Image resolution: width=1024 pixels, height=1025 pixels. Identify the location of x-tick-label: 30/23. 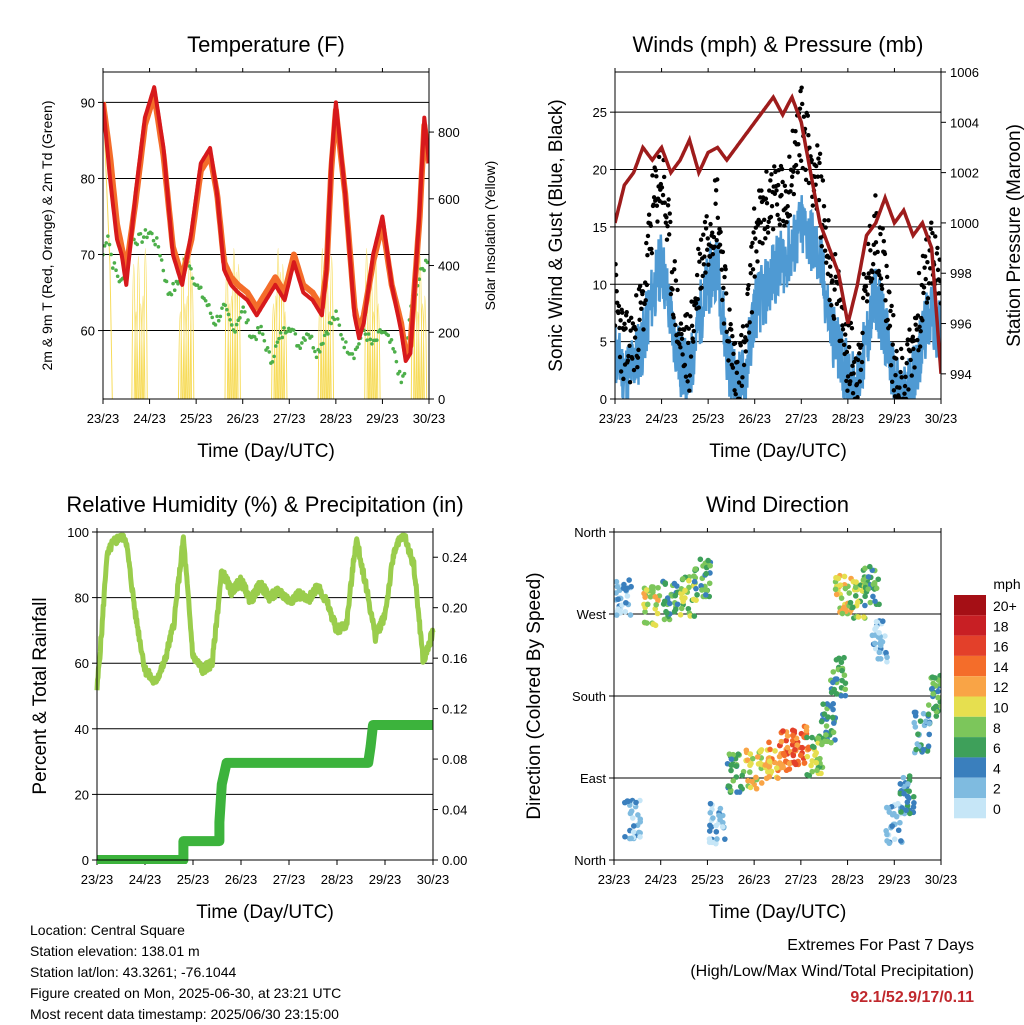
(429, 418).